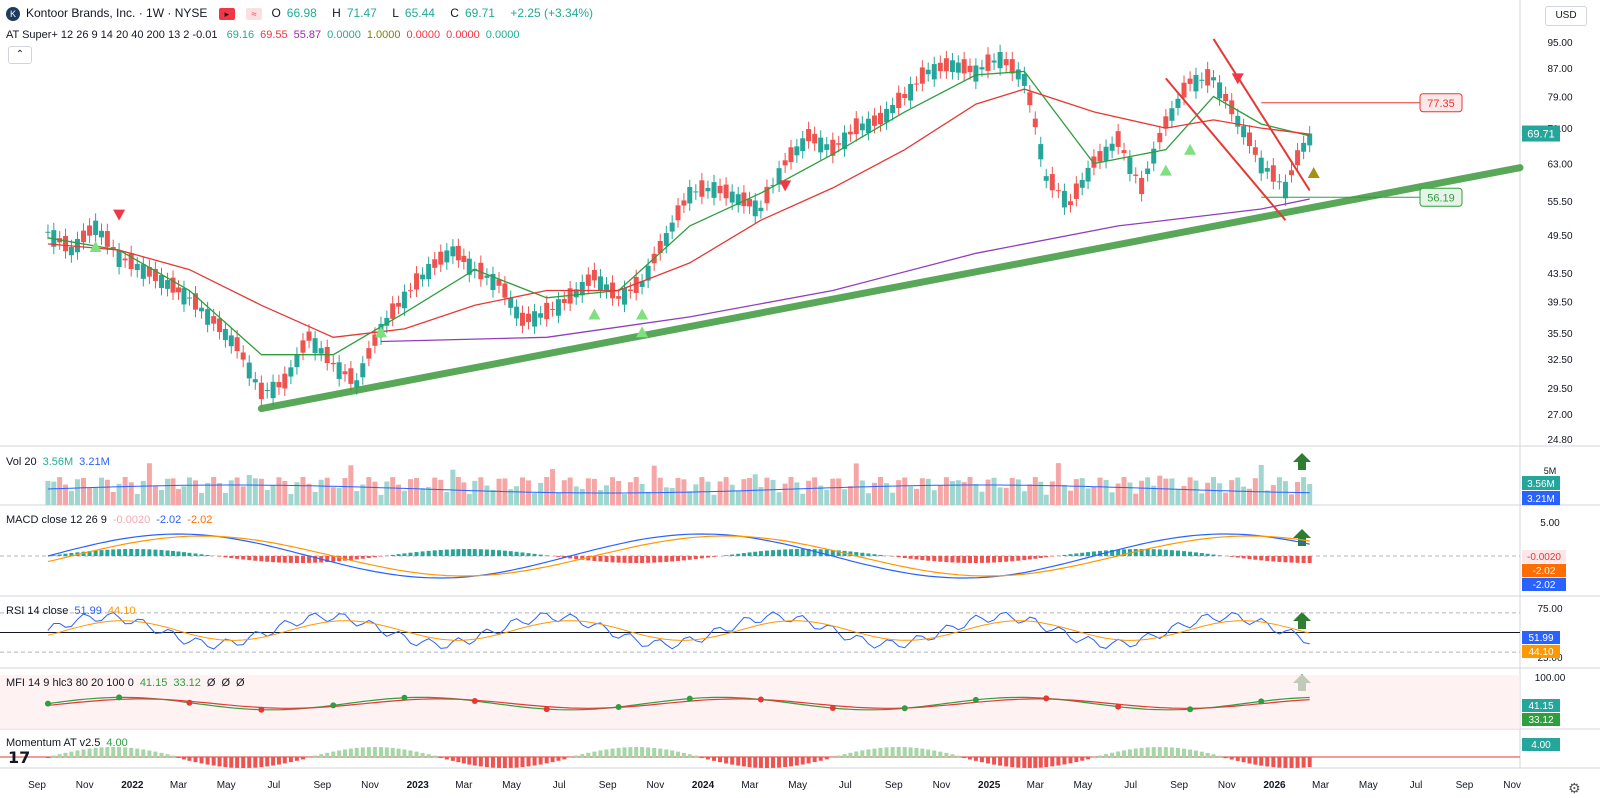 The image size is (1600, 798). I want to click on rsi-ma-tag-label: 44.10, so click(1540, 652).